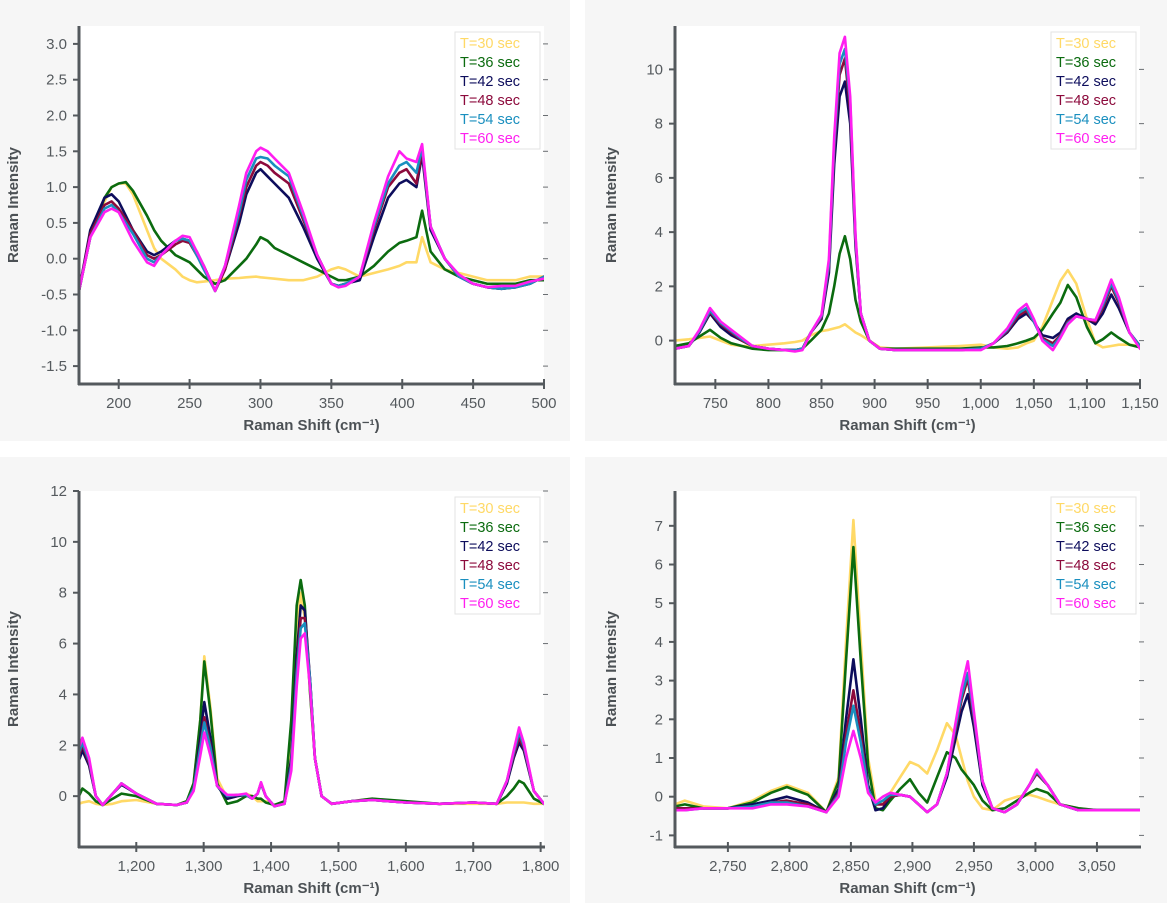  Describe the element at coordinates (981, 403) in the screenshot. I see `x-tick-label: 1,000` at that location.